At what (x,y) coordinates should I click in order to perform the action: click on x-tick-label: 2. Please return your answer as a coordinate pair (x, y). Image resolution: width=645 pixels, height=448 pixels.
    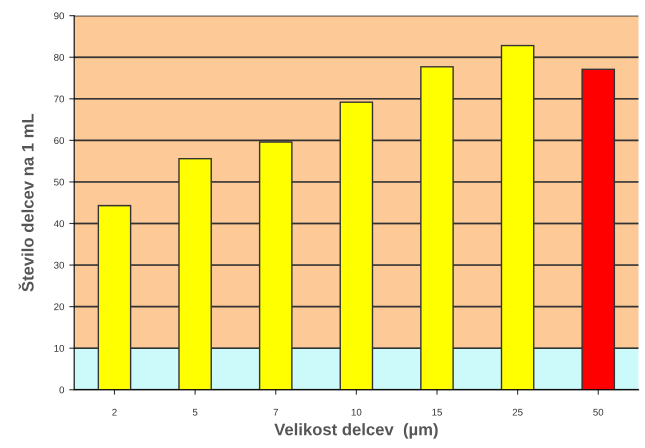
    Looking at the image, I should click on (114, 412).